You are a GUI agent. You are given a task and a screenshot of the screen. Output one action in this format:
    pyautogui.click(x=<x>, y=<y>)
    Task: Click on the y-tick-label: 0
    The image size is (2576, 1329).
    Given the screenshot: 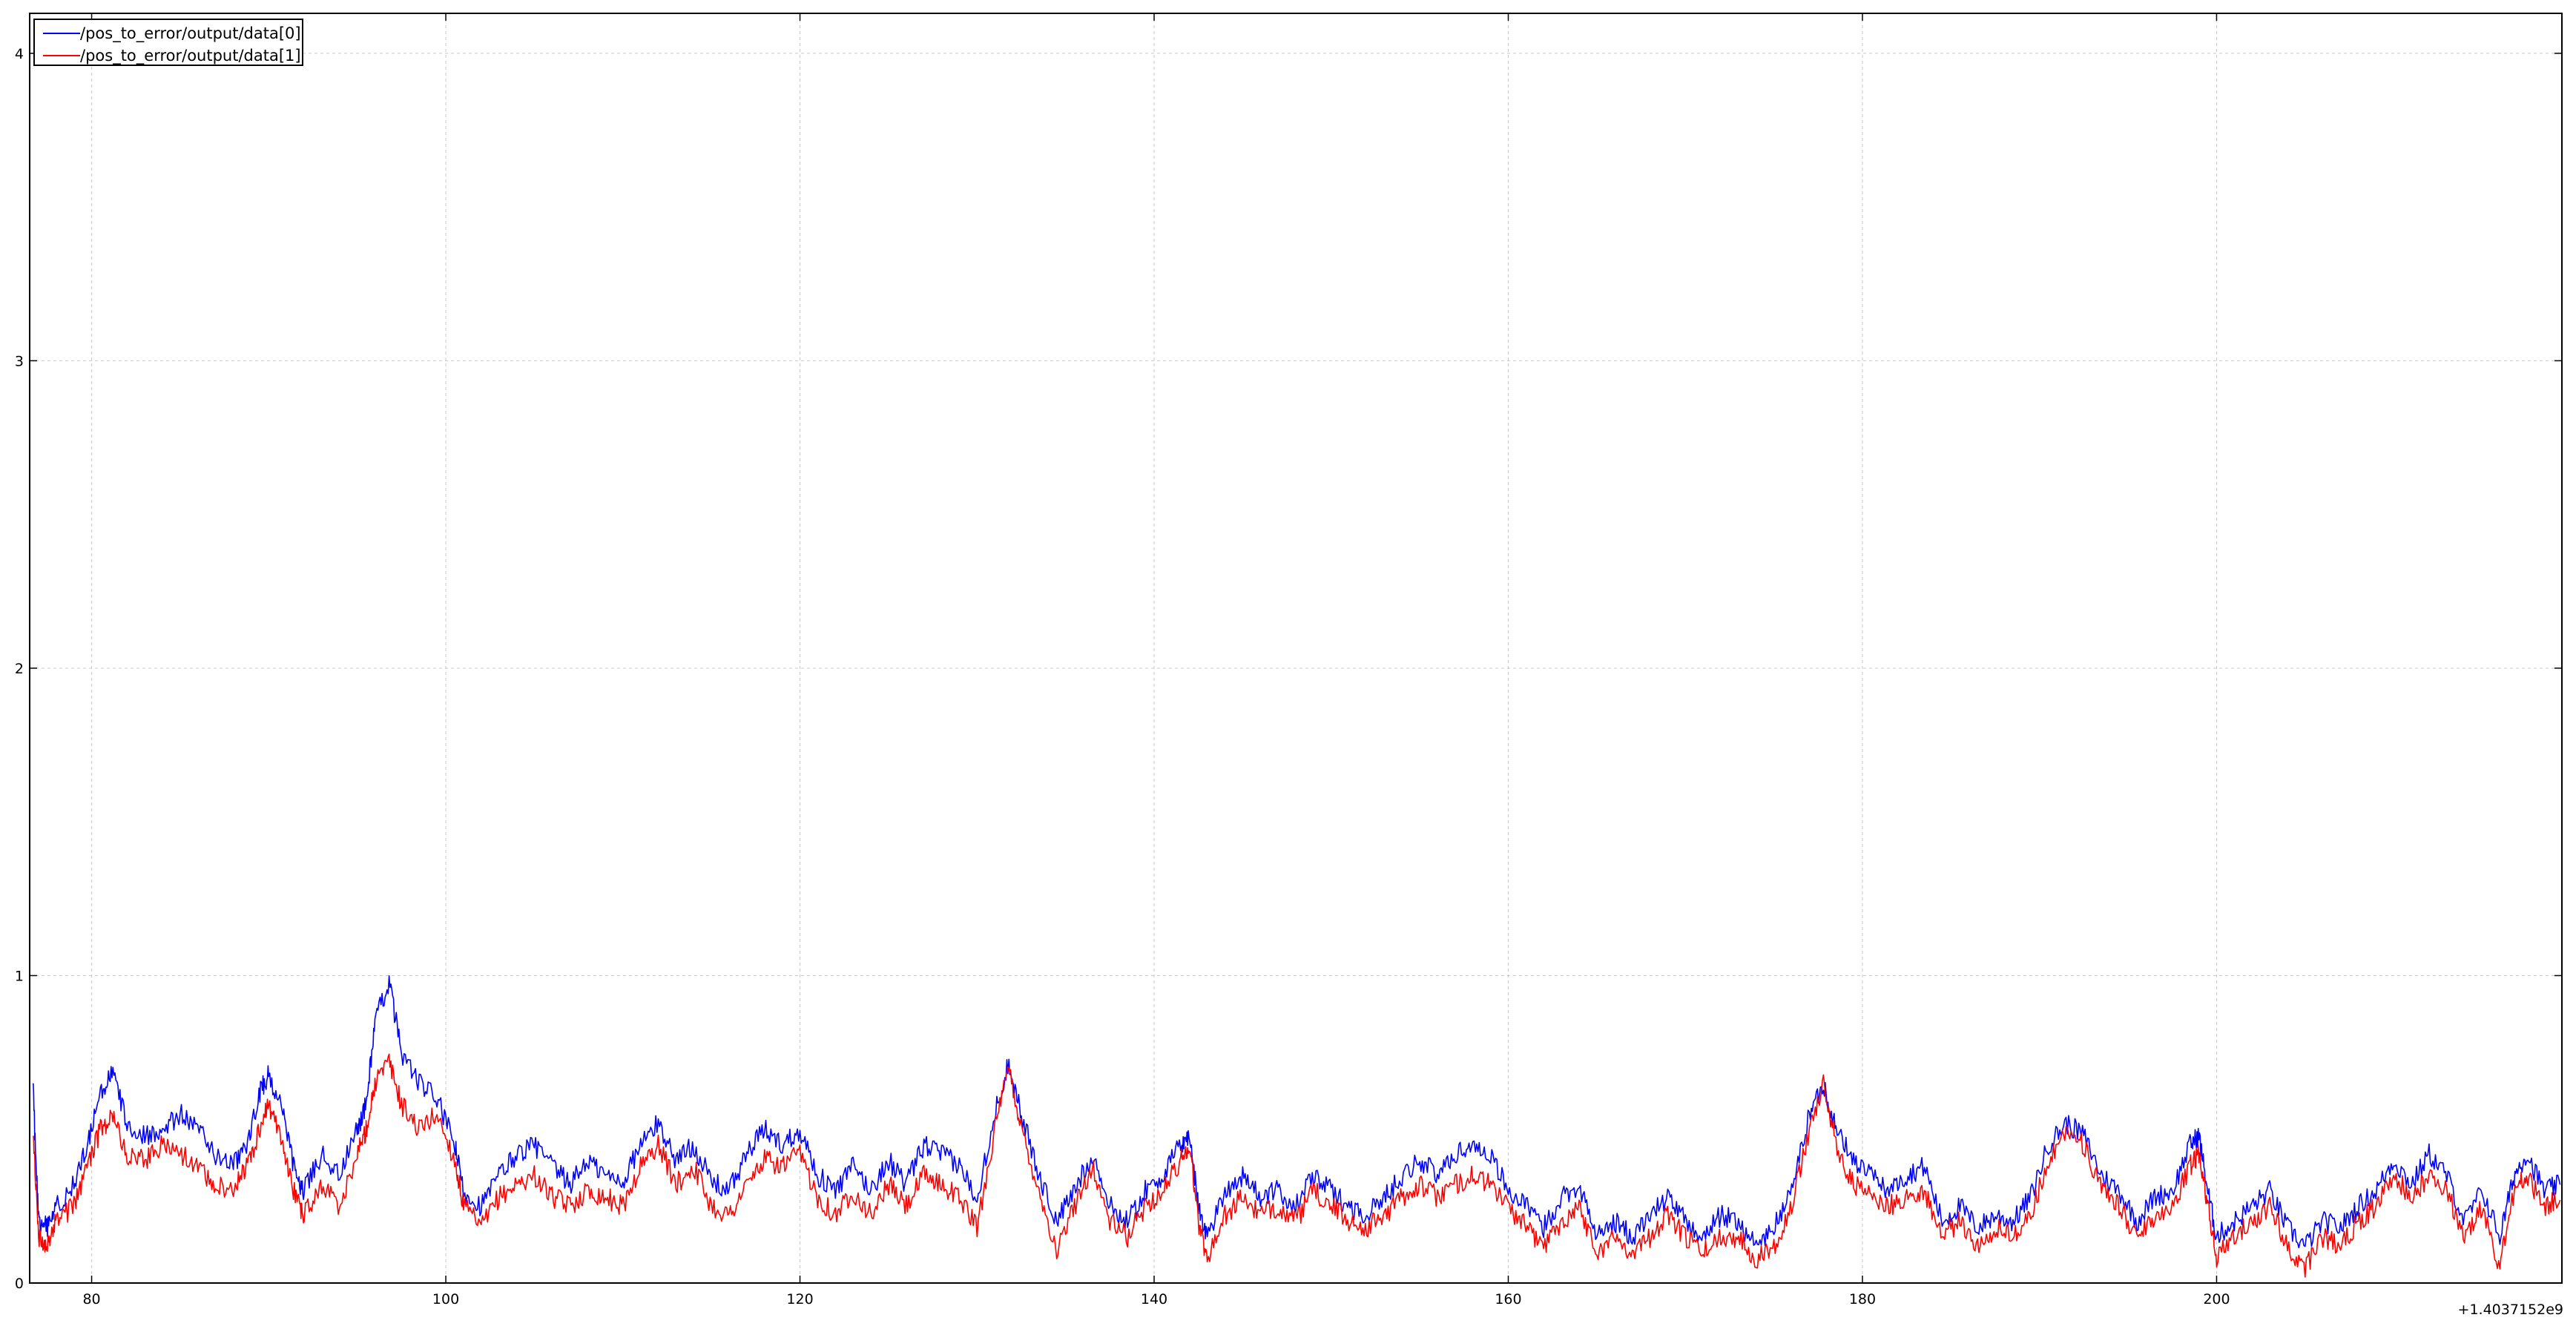 What is the action you would take?
    pyautogui.click(x=19, y=1284)
    